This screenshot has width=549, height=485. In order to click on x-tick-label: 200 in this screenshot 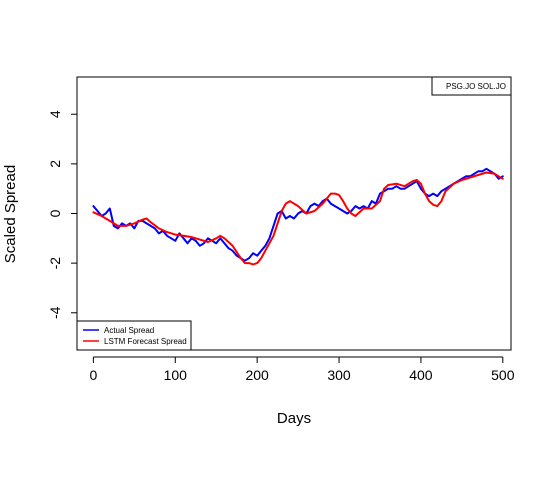, I will do `click(257, 375)`.